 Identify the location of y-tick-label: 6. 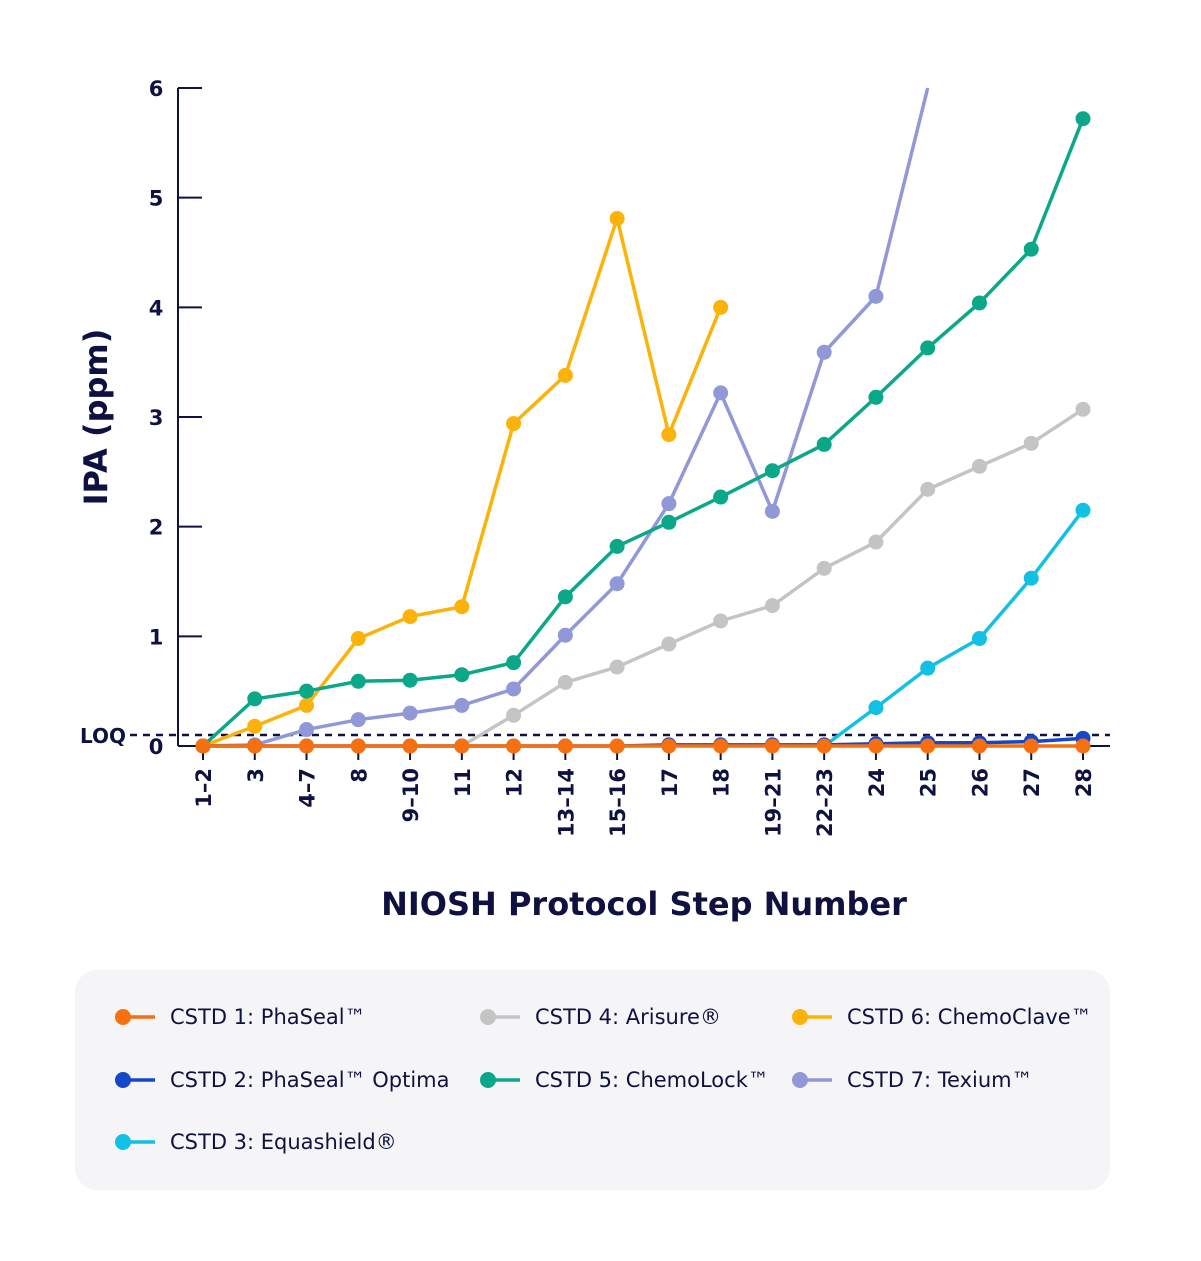
(156, 89).